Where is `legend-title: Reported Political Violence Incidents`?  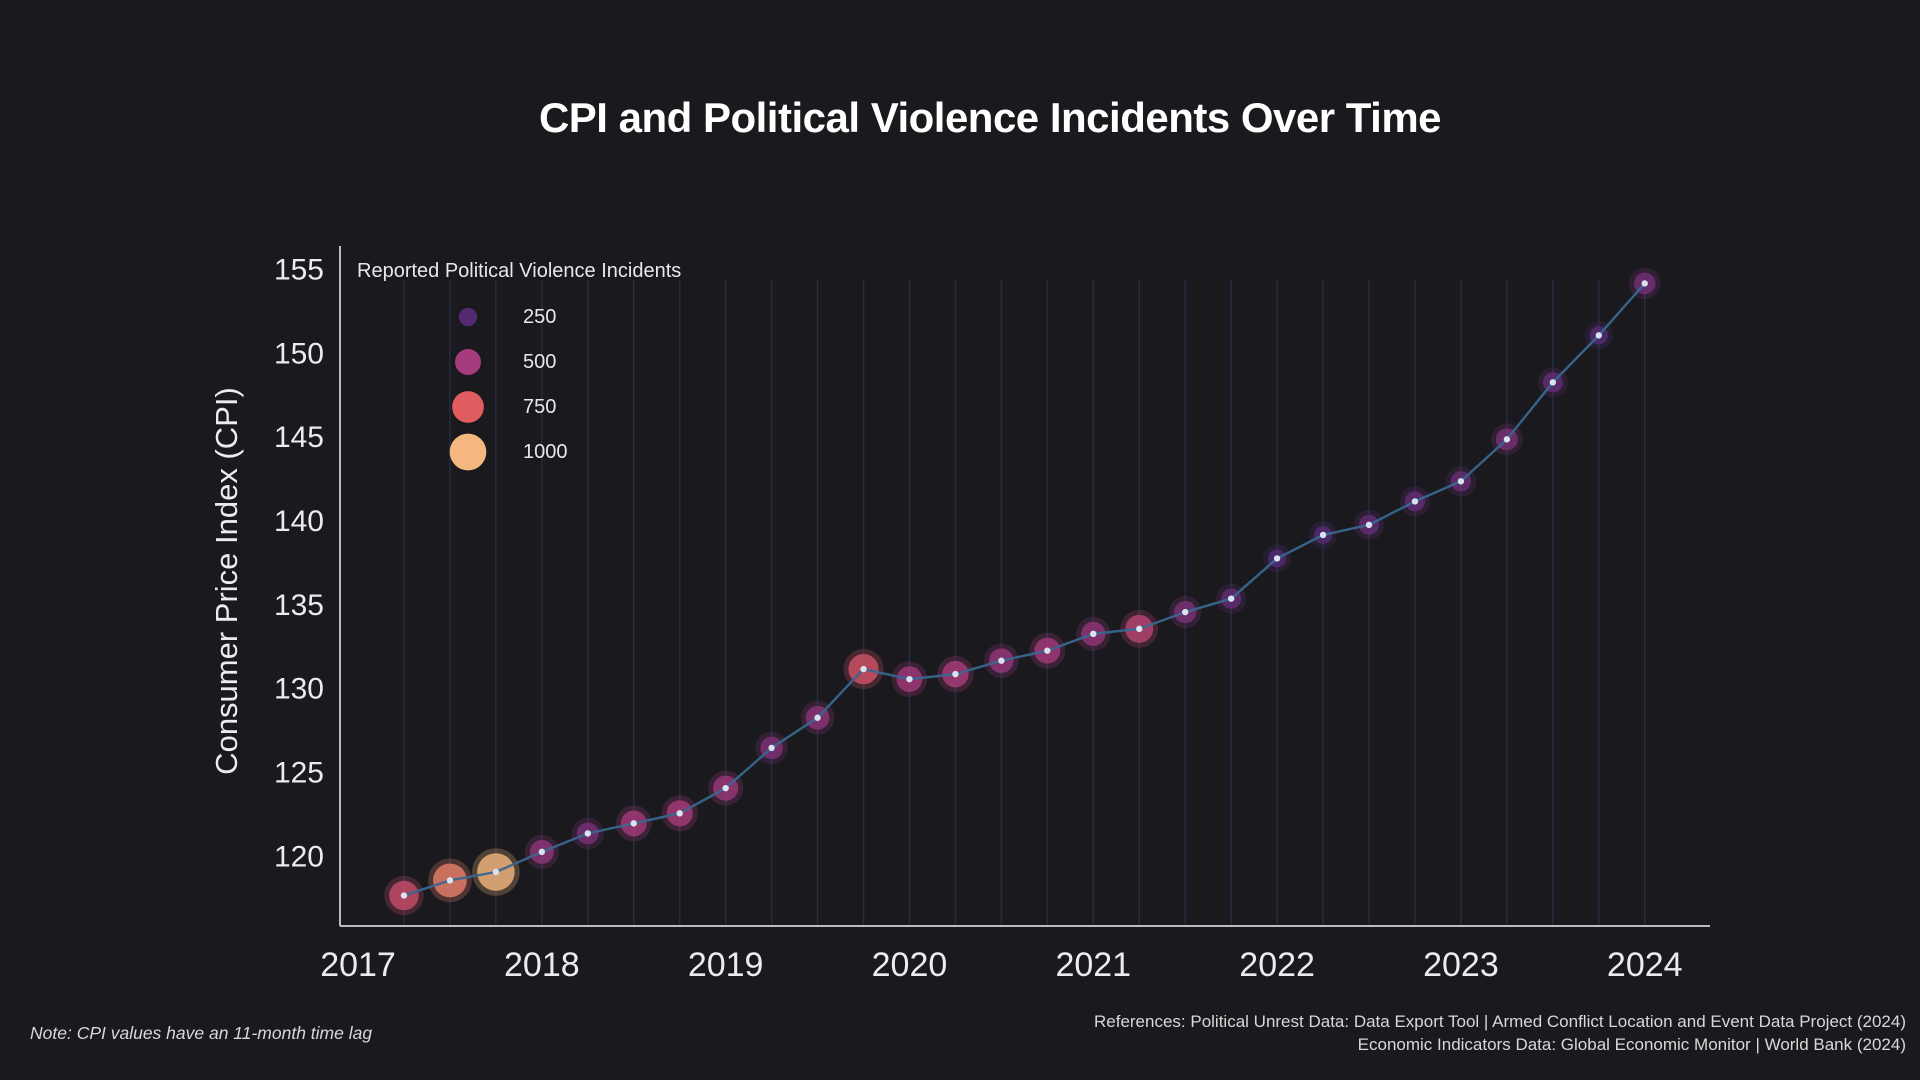 legend-title: Reported Political Violence Incidents is located at coordinates (519, 271).